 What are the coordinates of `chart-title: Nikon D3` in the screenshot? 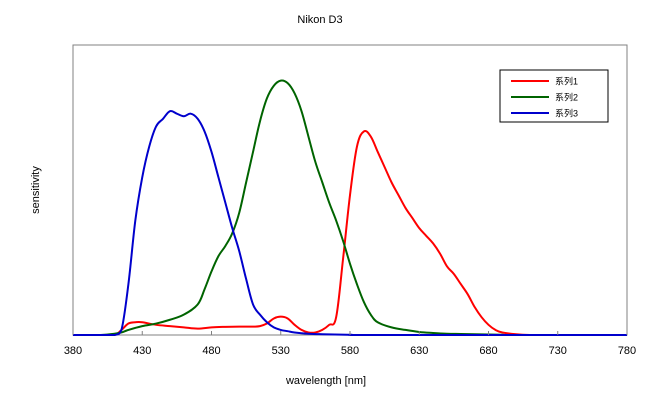 It's located at (319, 20).